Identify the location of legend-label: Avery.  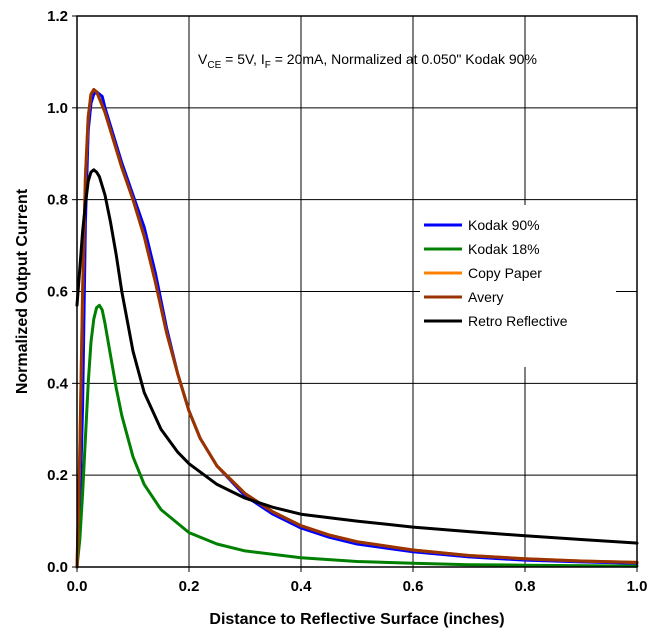
(486, 297).